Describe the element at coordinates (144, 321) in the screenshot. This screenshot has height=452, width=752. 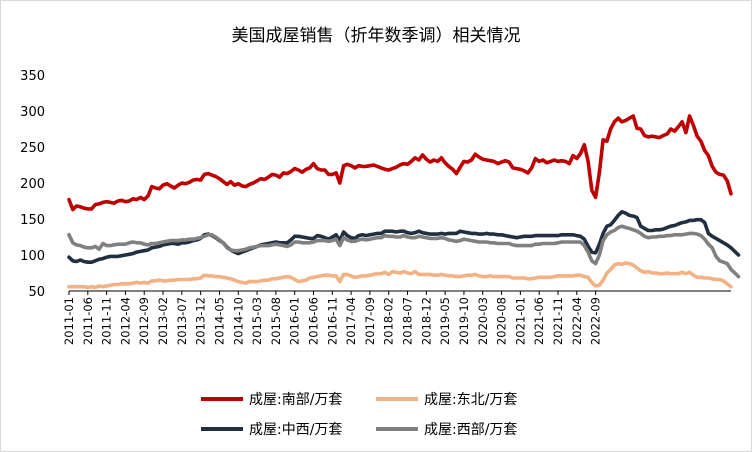
I see `x-tick-label: 2012-09` at that location.